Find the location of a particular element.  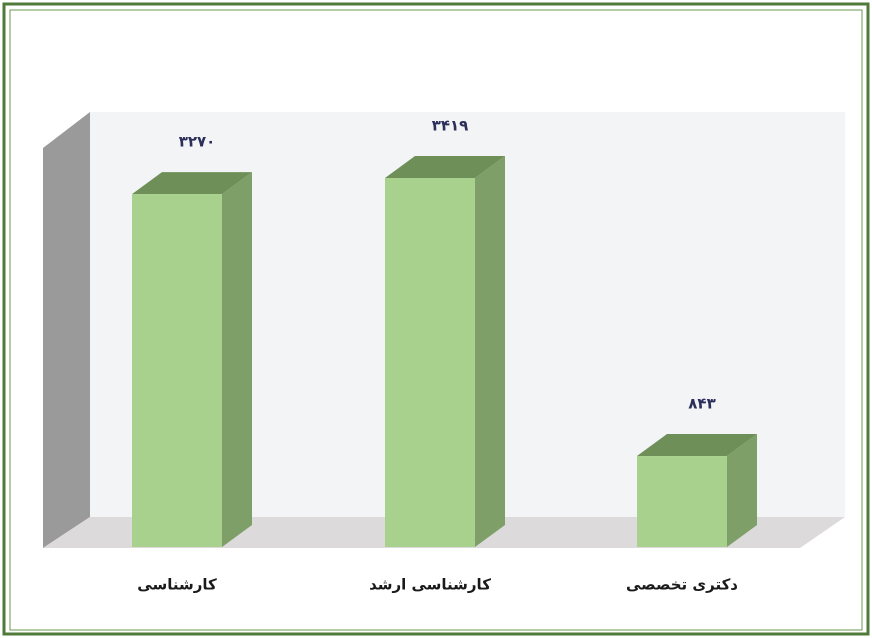

side-wall is located at coordinates (66, 330).